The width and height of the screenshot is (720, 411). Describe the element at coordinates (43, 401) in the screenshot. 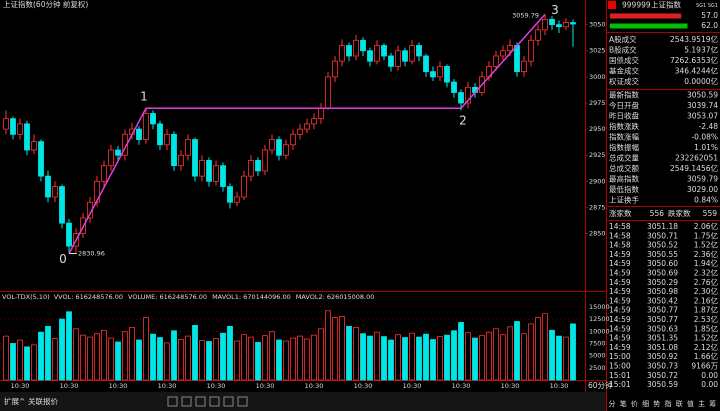

I see `related-quotes: 关联报价` at that location.